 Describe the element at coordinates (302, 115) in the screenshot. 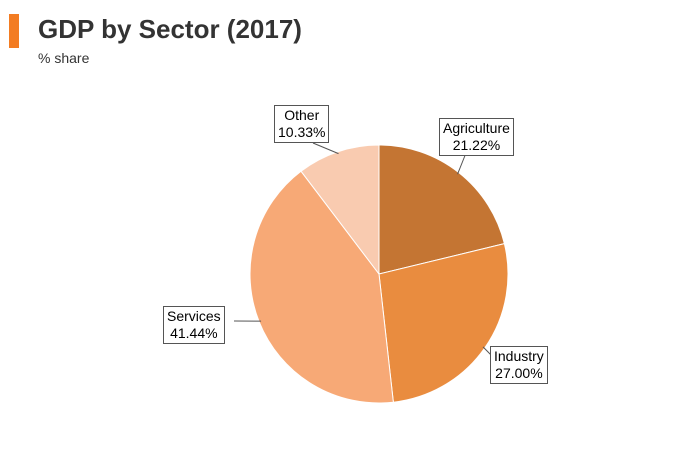

I see `slice-label-name: Other` at that location.